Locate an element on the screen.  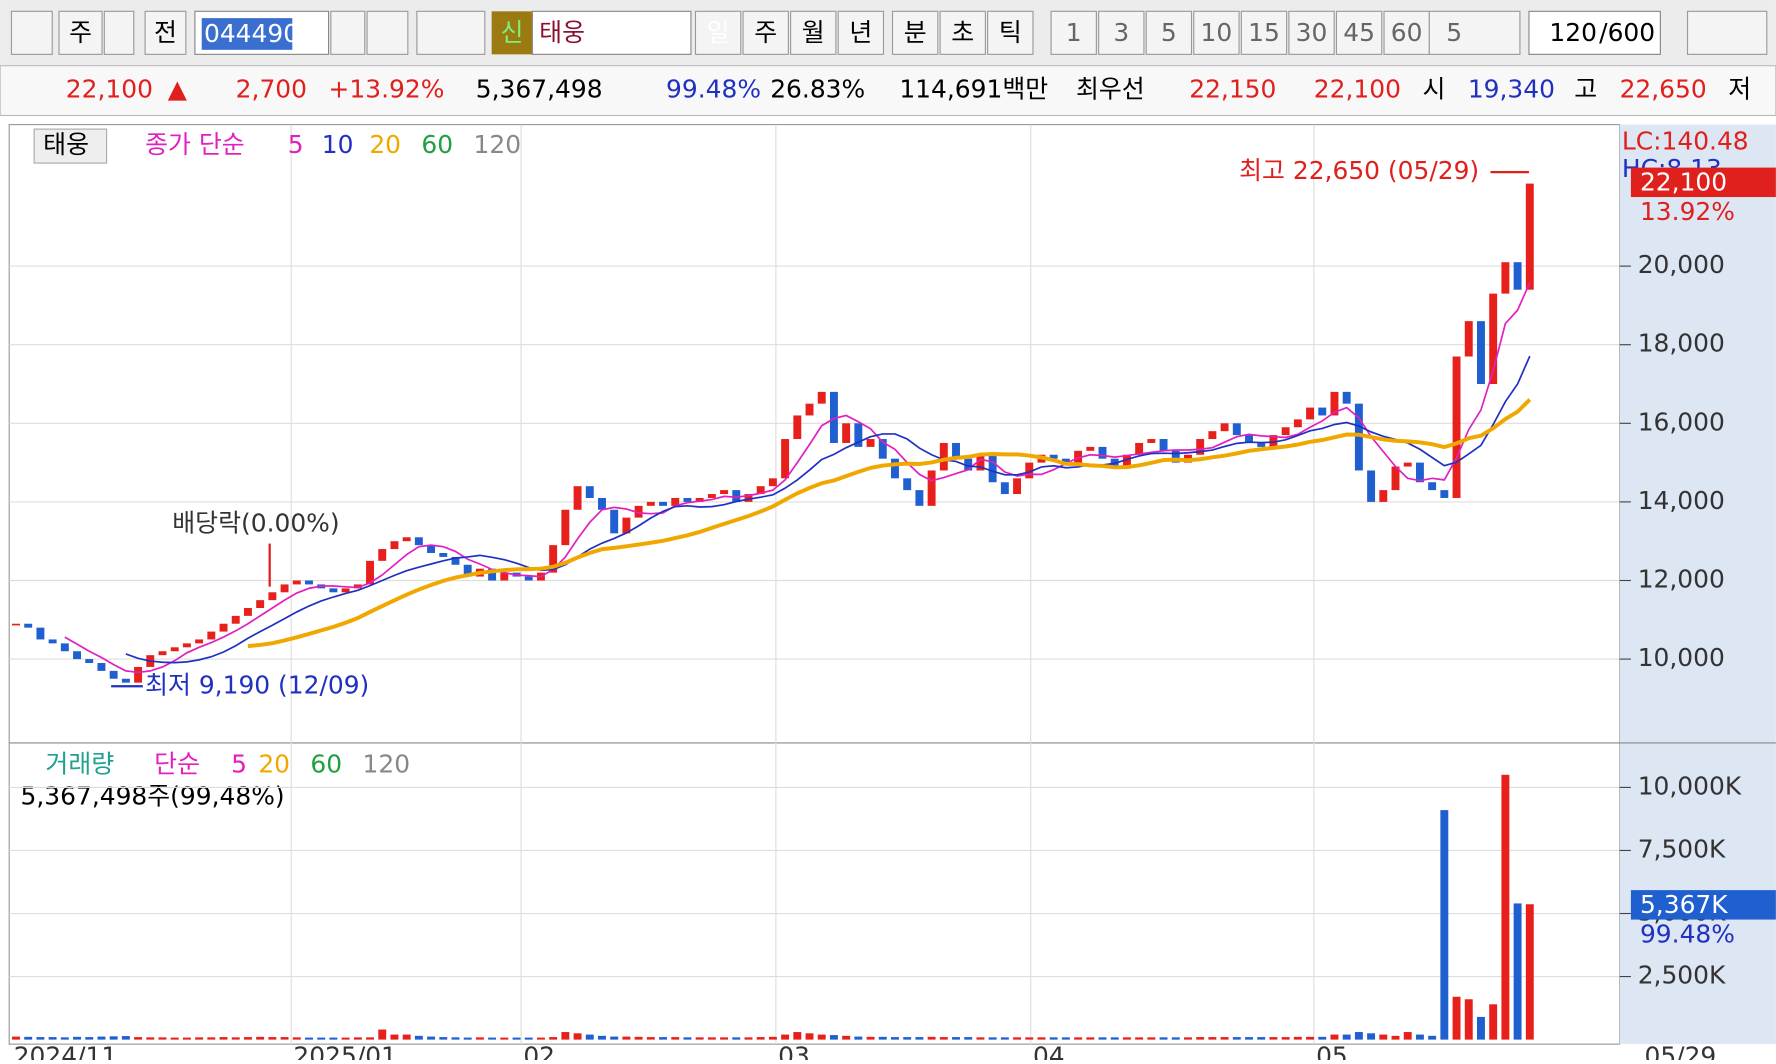
prev-button is located at coordinates (165, 32).